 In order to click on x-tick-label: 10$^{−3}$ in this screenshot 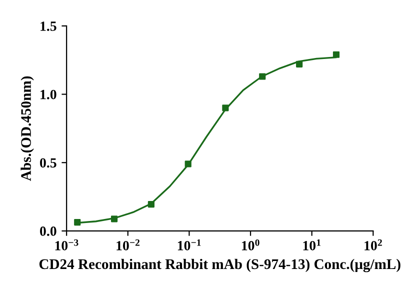, I will do `click(66, 244)`.